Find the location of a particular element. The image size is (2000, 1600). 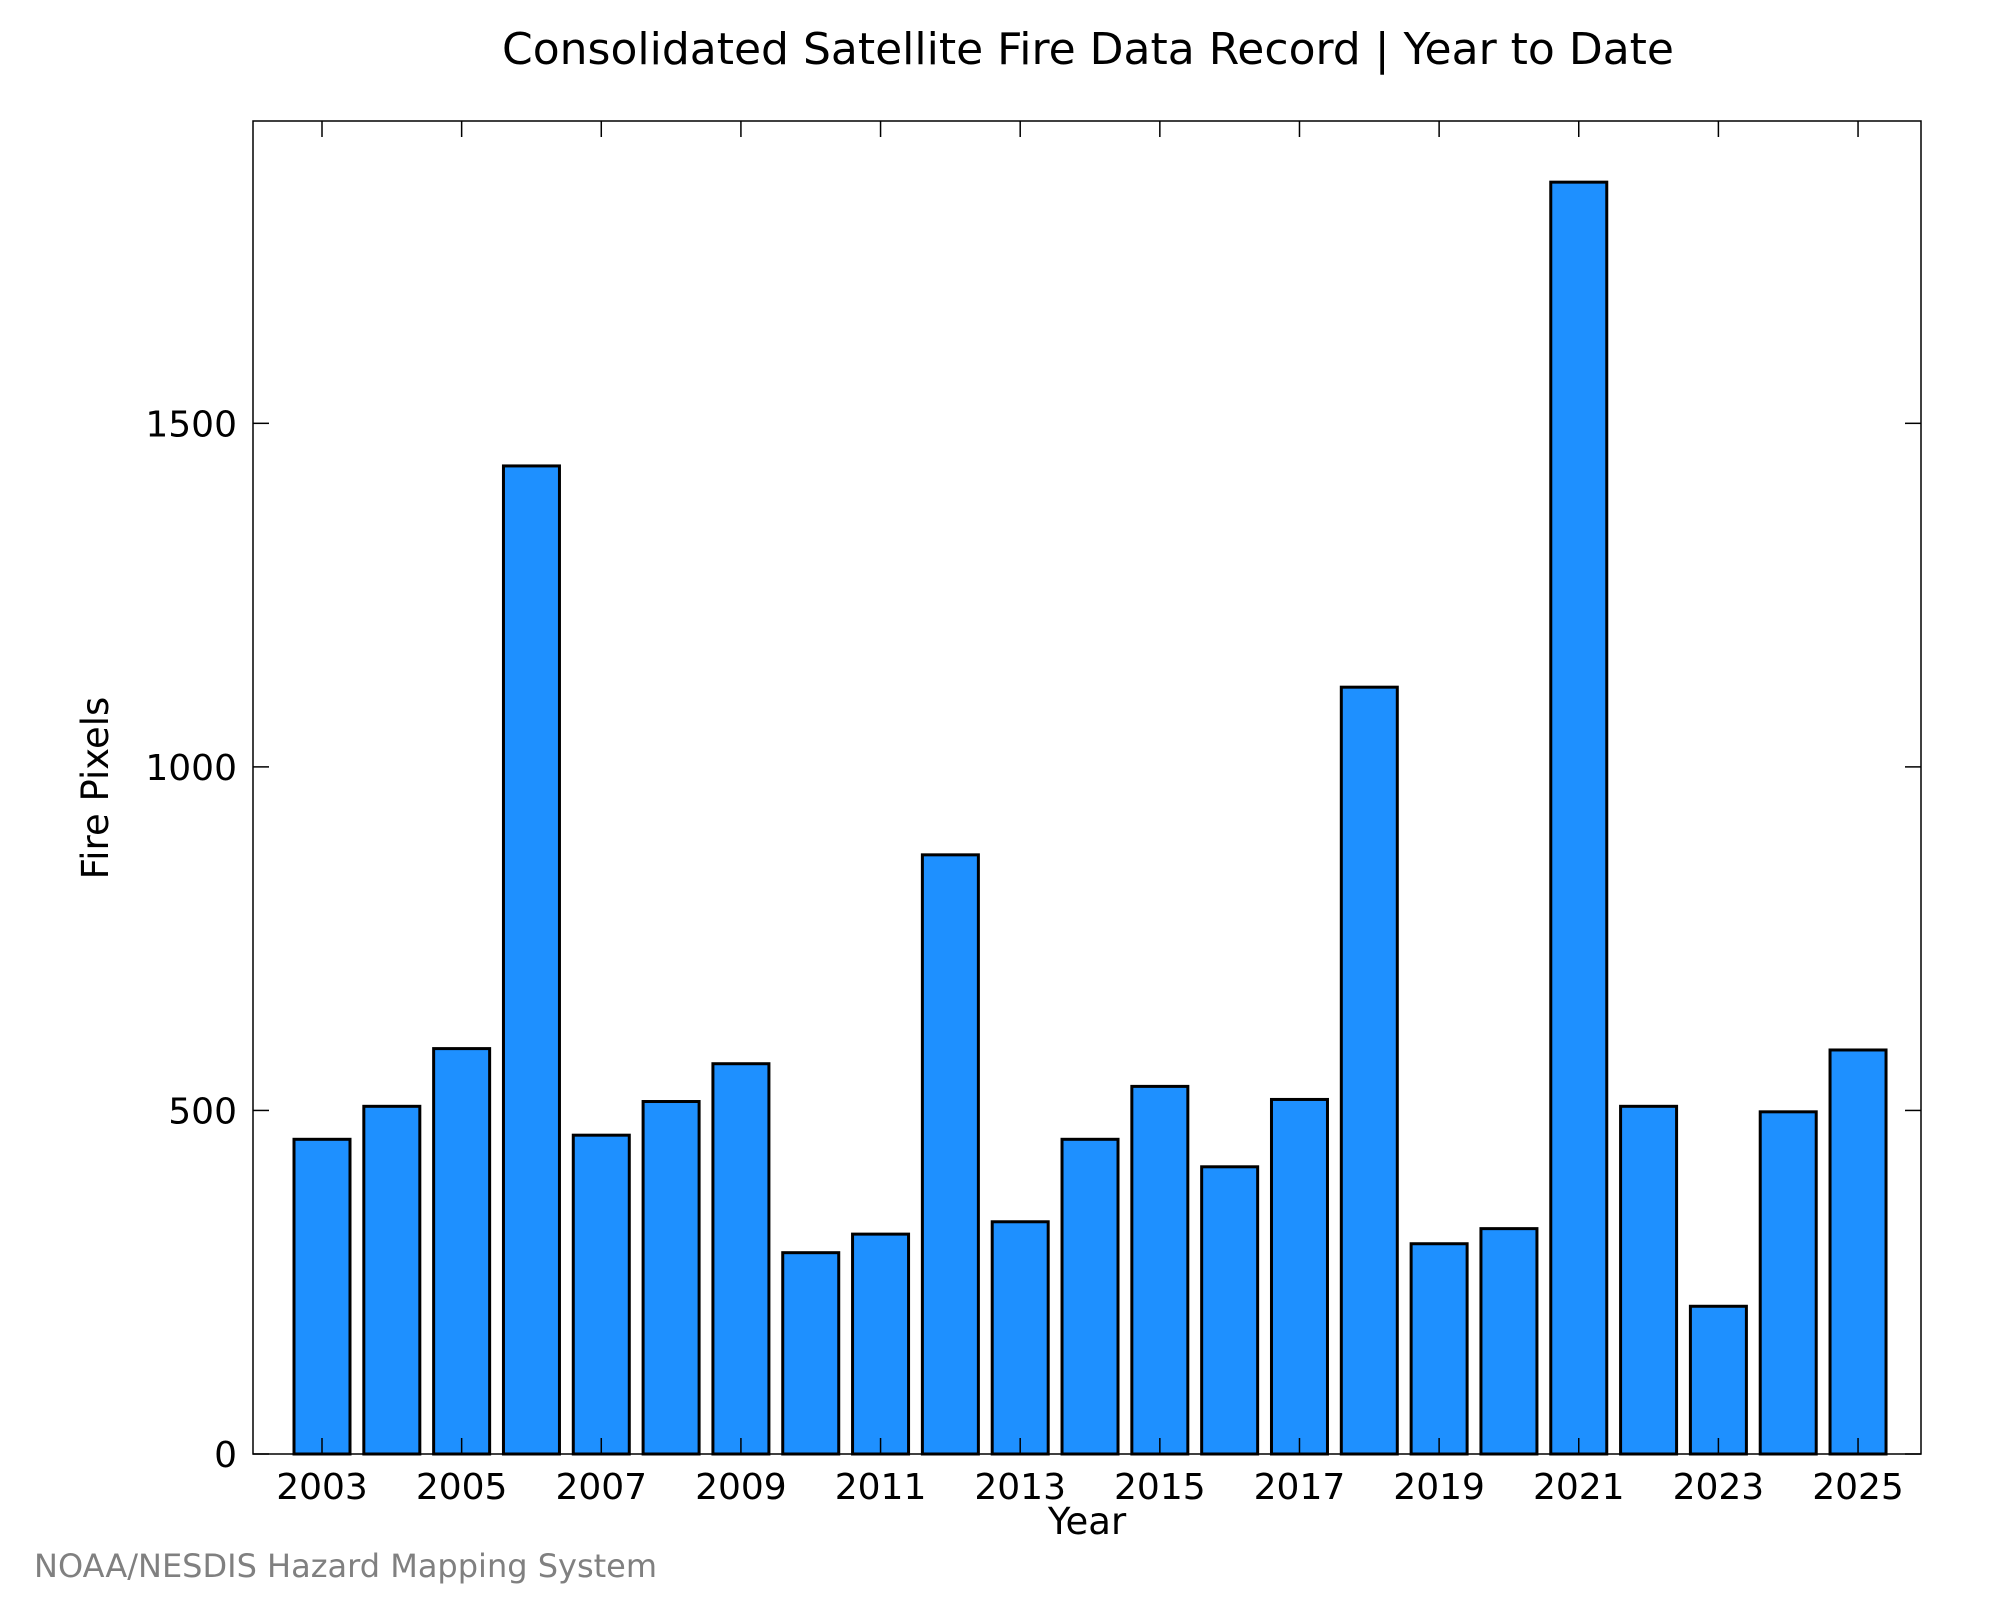

bar-2007 is located at coordinates (601, 1294).